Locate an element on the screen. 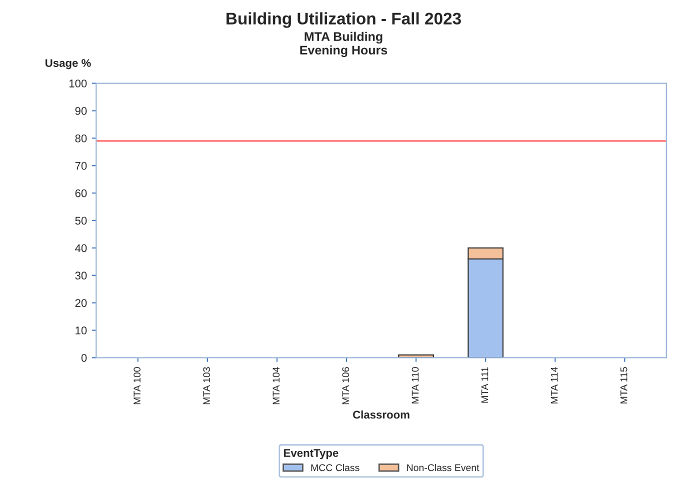 The image size is (687, 490). legend-label: MCC Class is located at coordinates (335, 468).